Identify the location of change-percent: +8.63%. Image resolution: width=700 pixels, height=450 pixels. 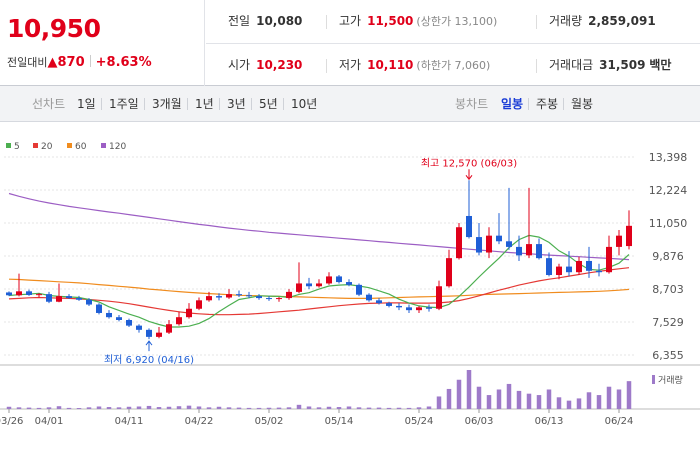
(123, 62).